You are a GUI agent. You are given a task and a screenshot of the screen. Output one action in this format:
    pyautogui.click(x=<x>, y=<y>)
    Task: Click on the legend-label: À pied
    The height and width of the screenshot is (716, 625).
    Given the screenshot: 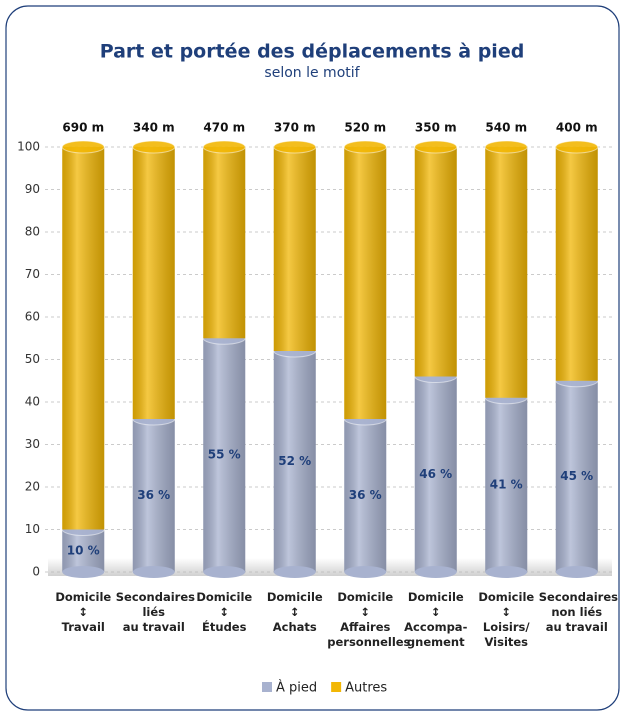 What is the action you would take?
    pyautogui.click(x=296, y=688)
    